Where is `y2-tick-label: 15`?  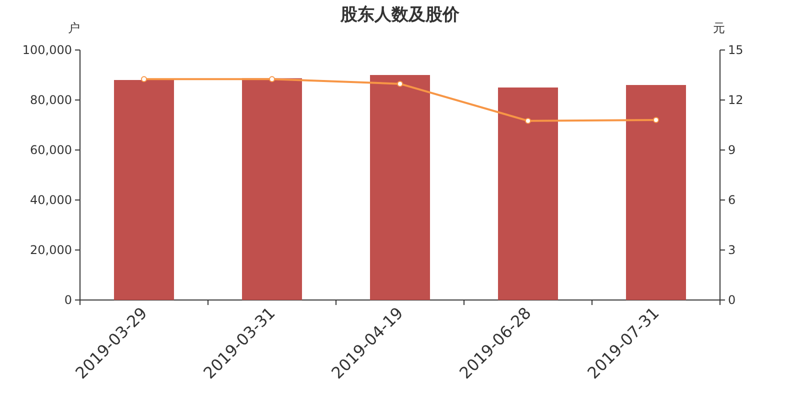
y2-tick-label: 15 is located at coordinates (736, 50).